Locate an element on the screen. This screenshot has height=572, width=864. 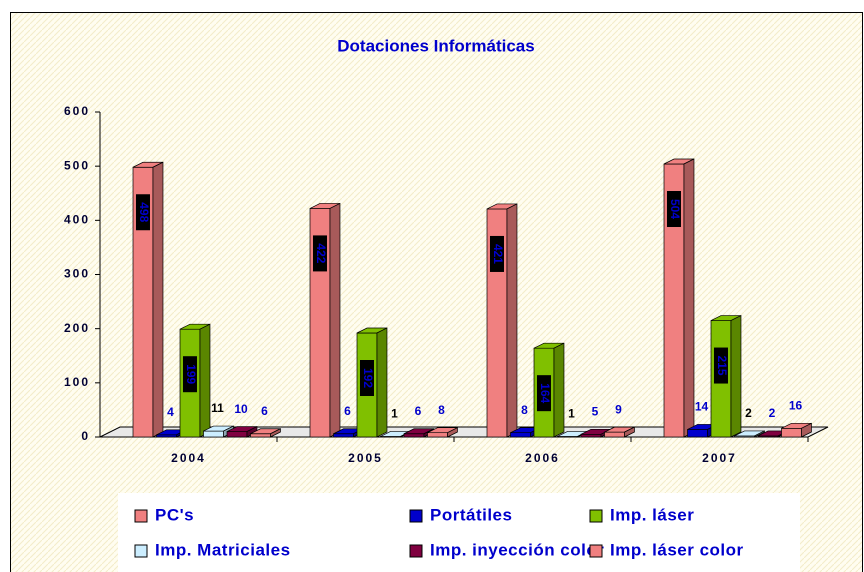
y-tick-label: 400 is located at coordinates (77, 220).